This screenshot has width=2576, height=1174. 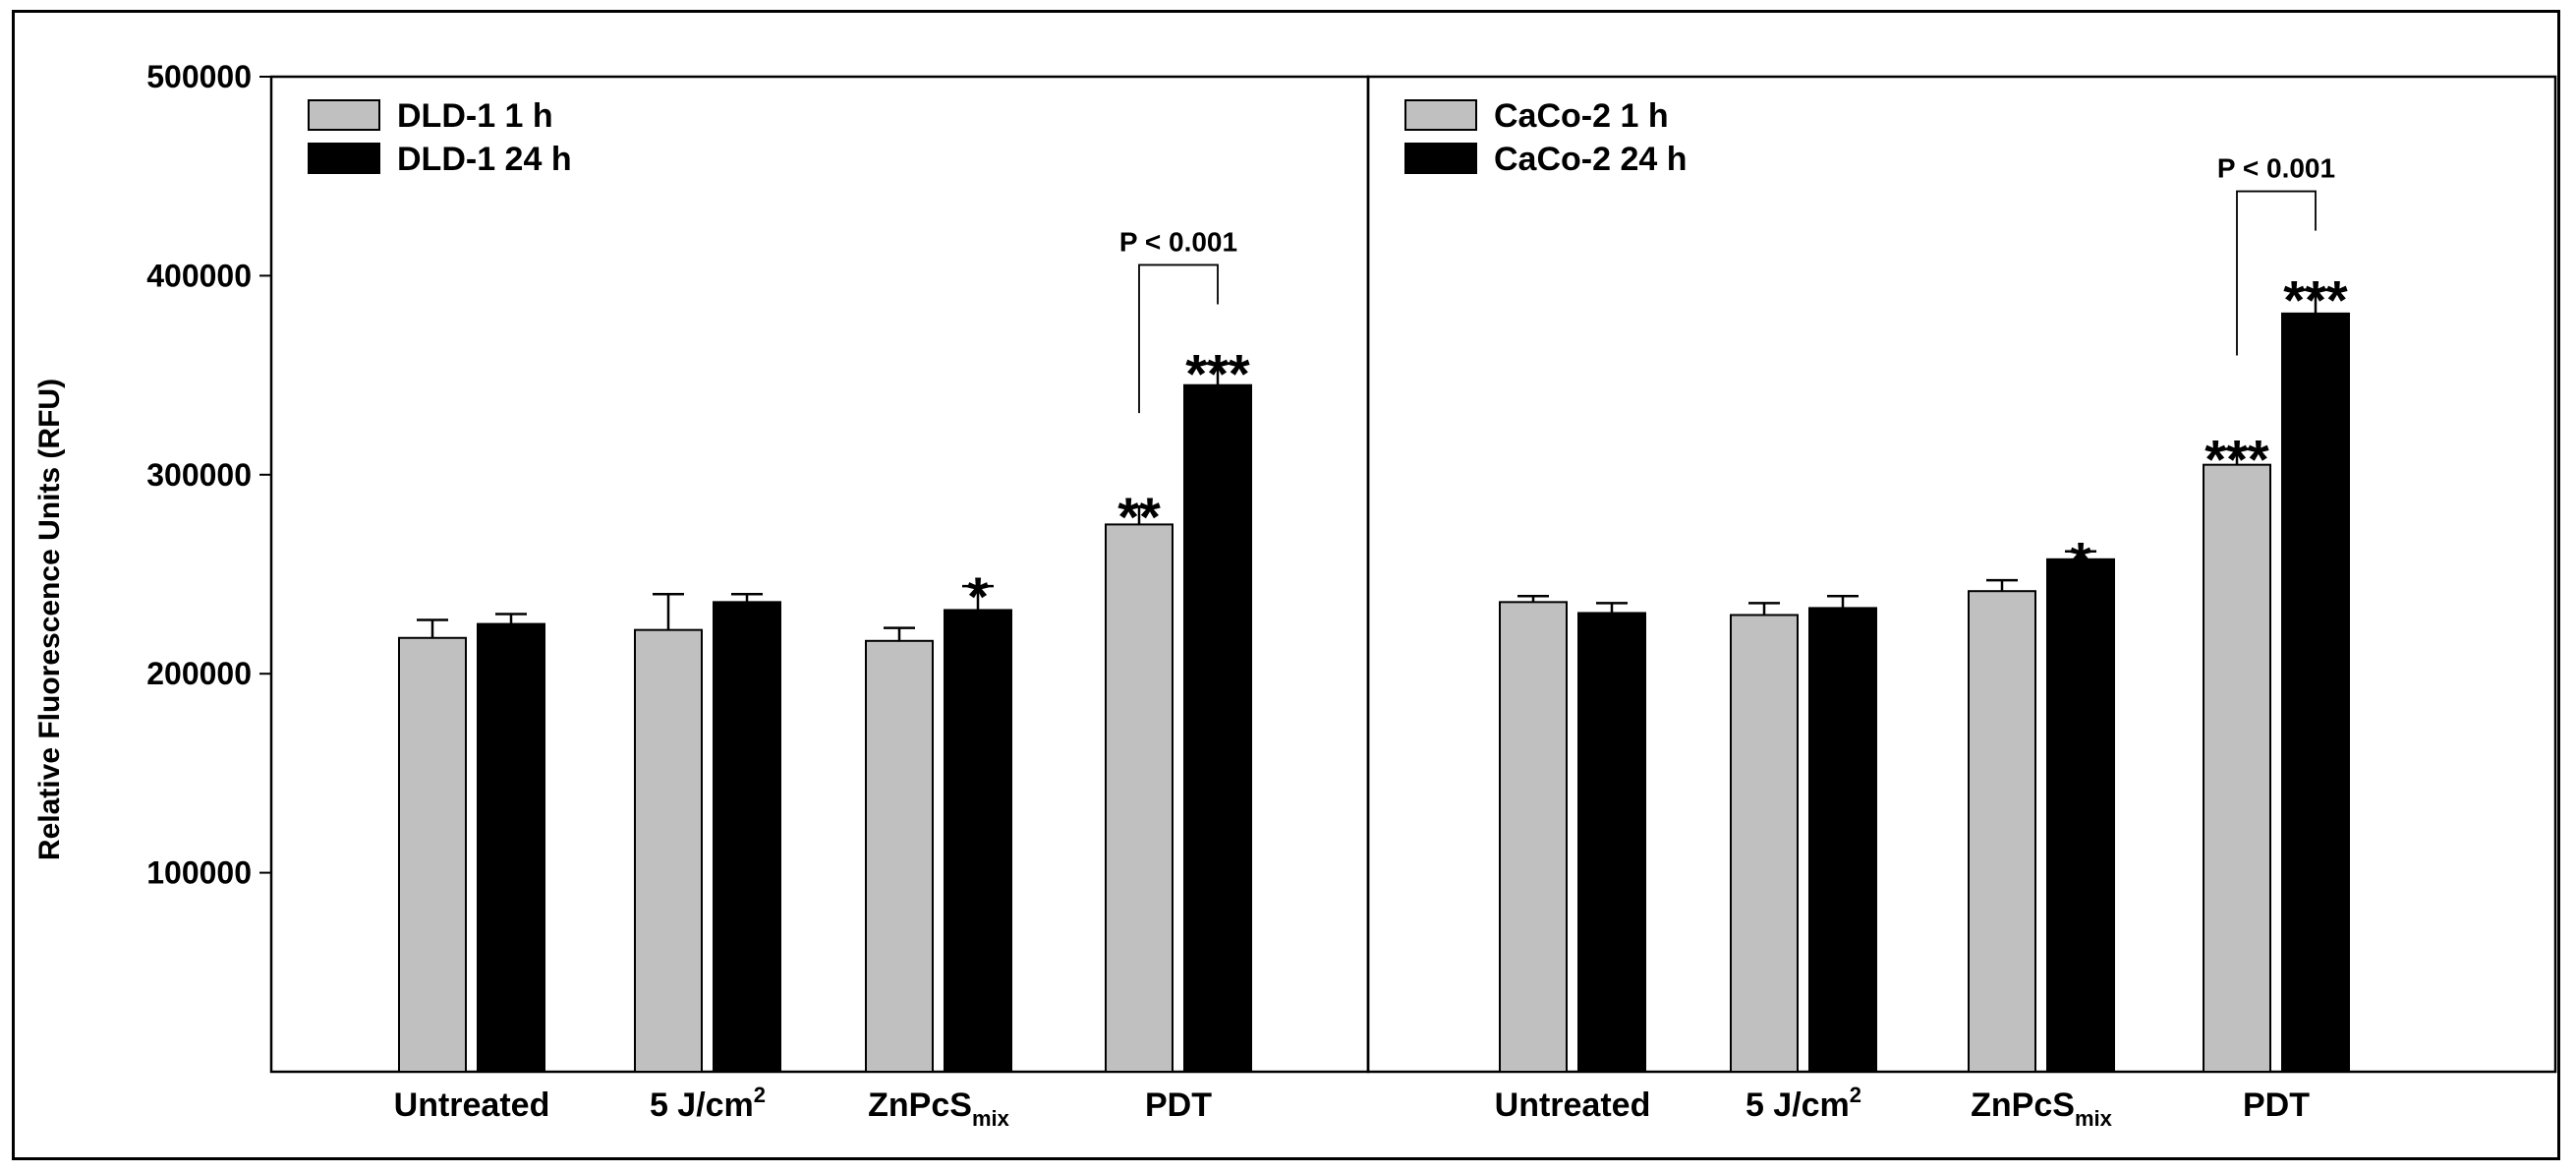 I want to click on y-tick-label: 100000, so click(x=199, y=873).